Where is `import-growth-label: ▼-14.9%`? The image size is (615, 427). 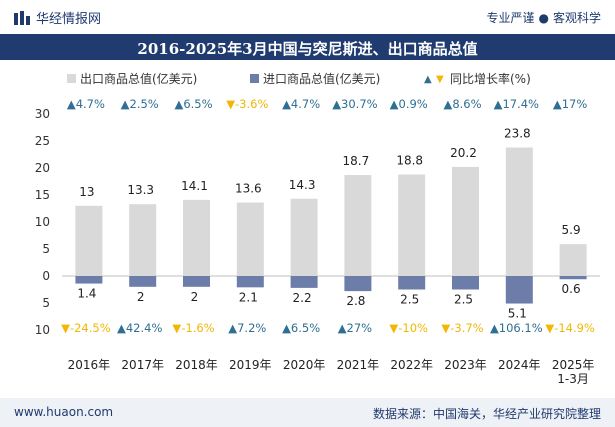 import-growth-label: ▼-14.9% is located at coordinates (570, 328).